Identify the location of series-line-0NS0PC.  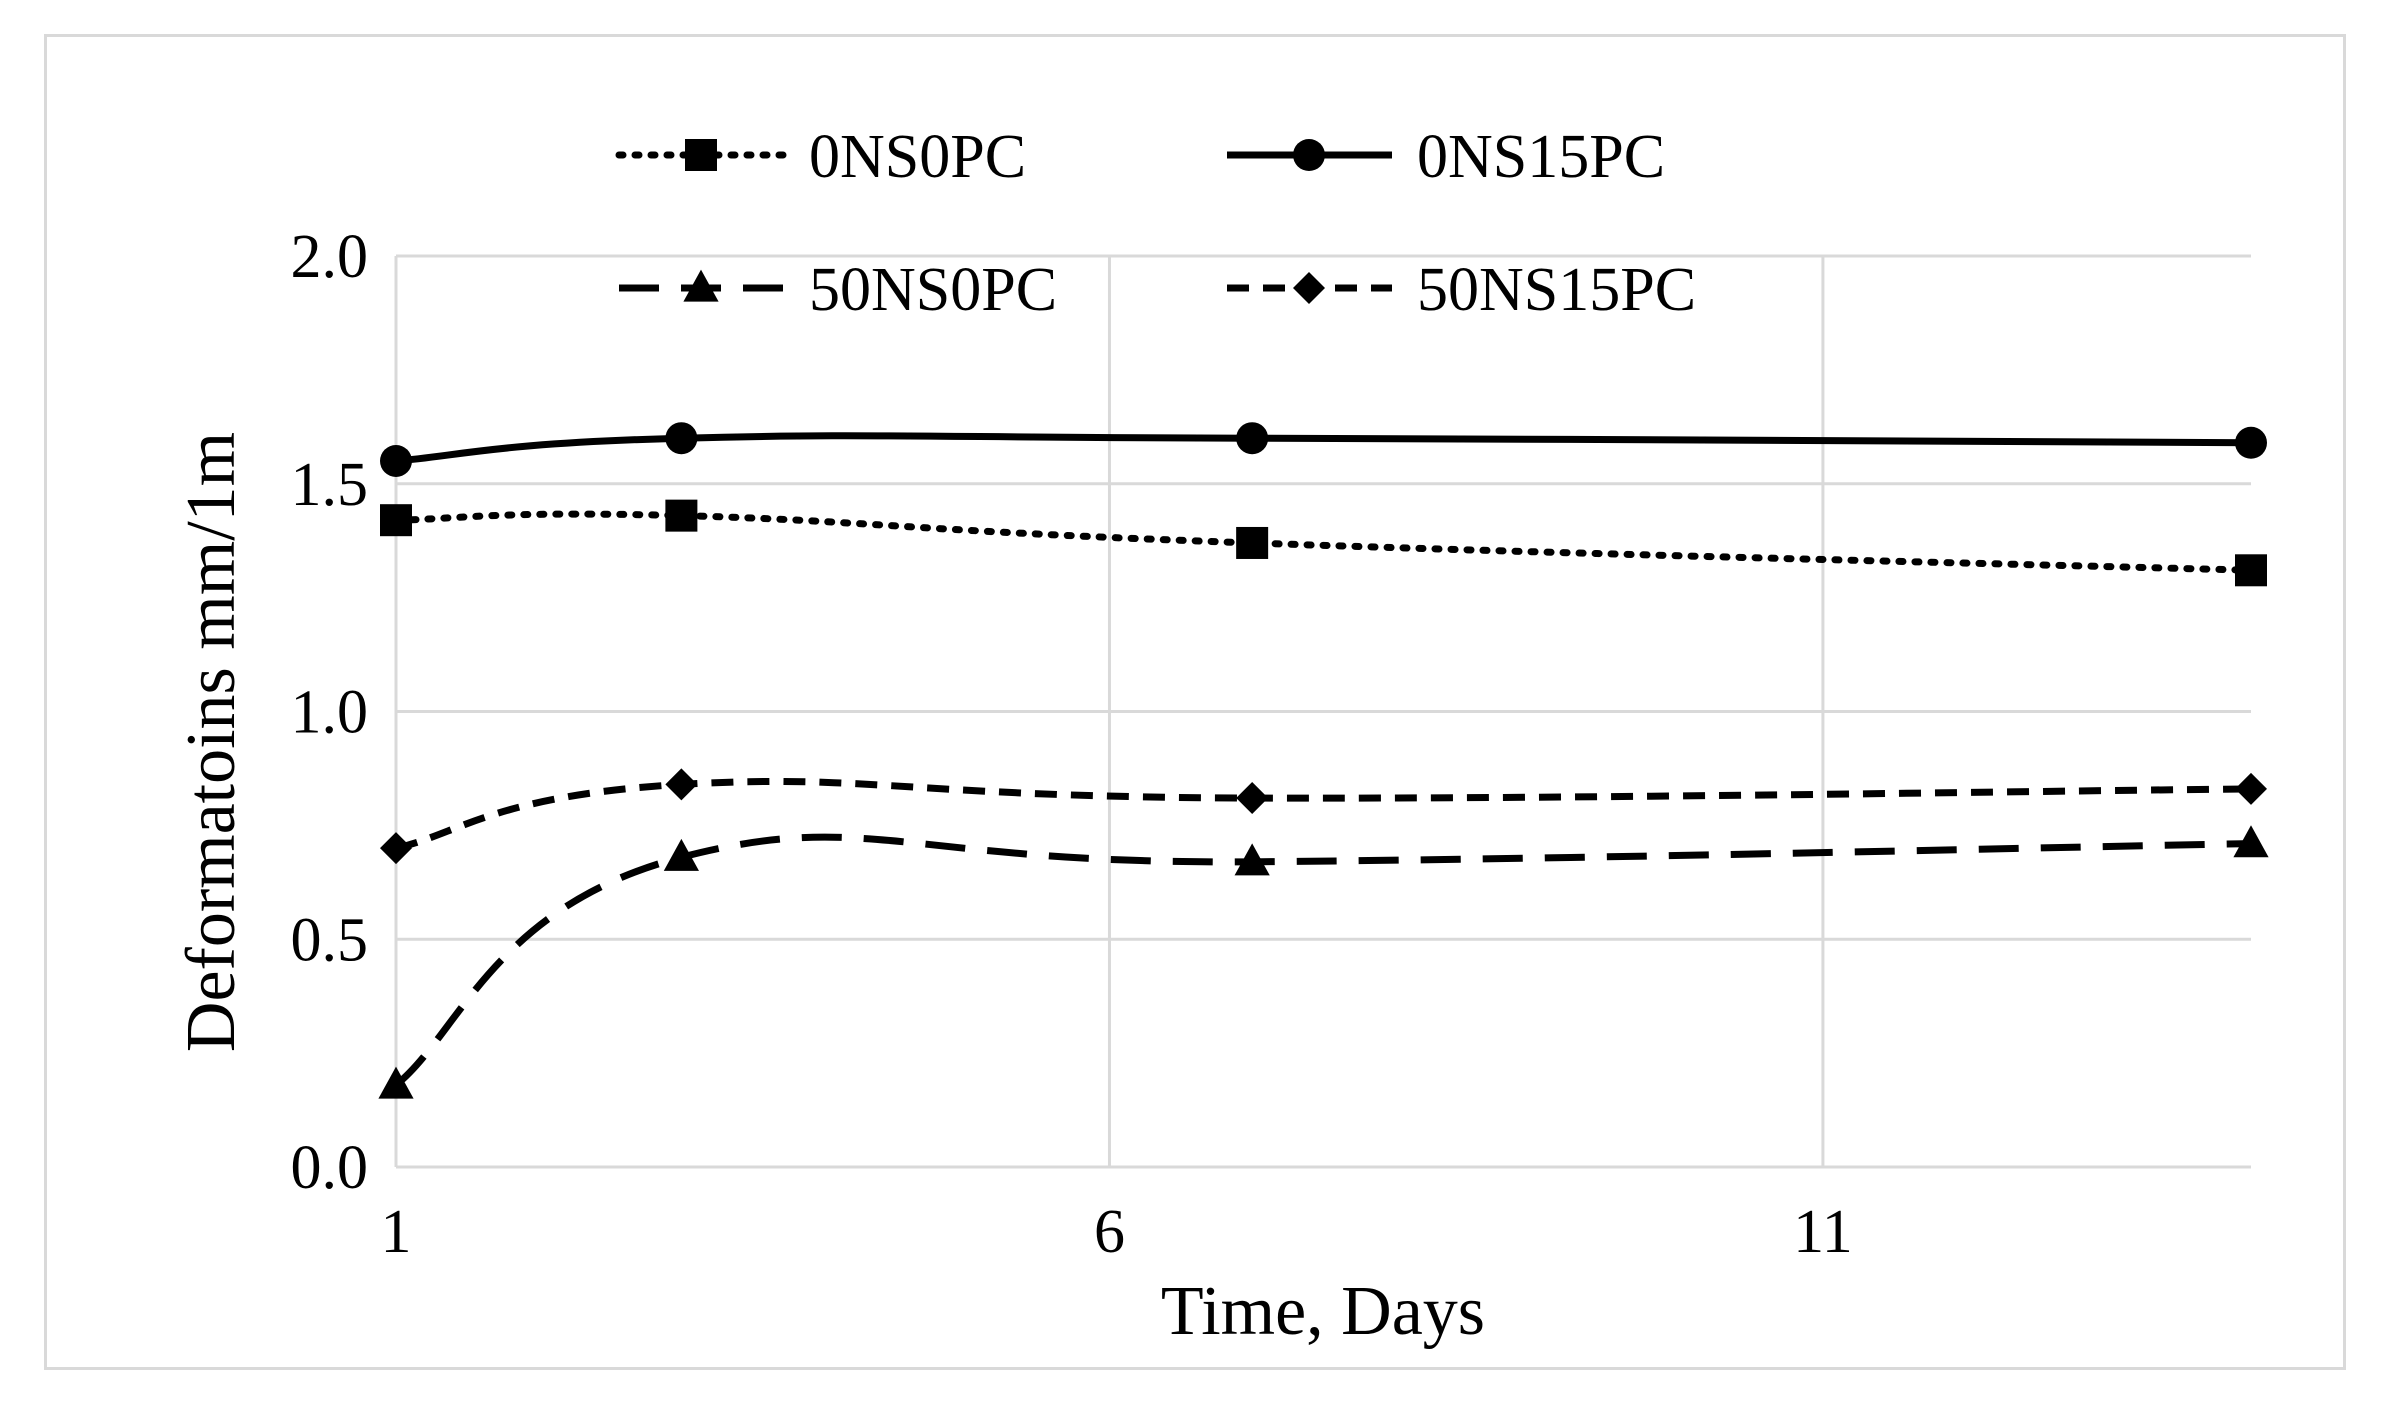
(1323, 542).